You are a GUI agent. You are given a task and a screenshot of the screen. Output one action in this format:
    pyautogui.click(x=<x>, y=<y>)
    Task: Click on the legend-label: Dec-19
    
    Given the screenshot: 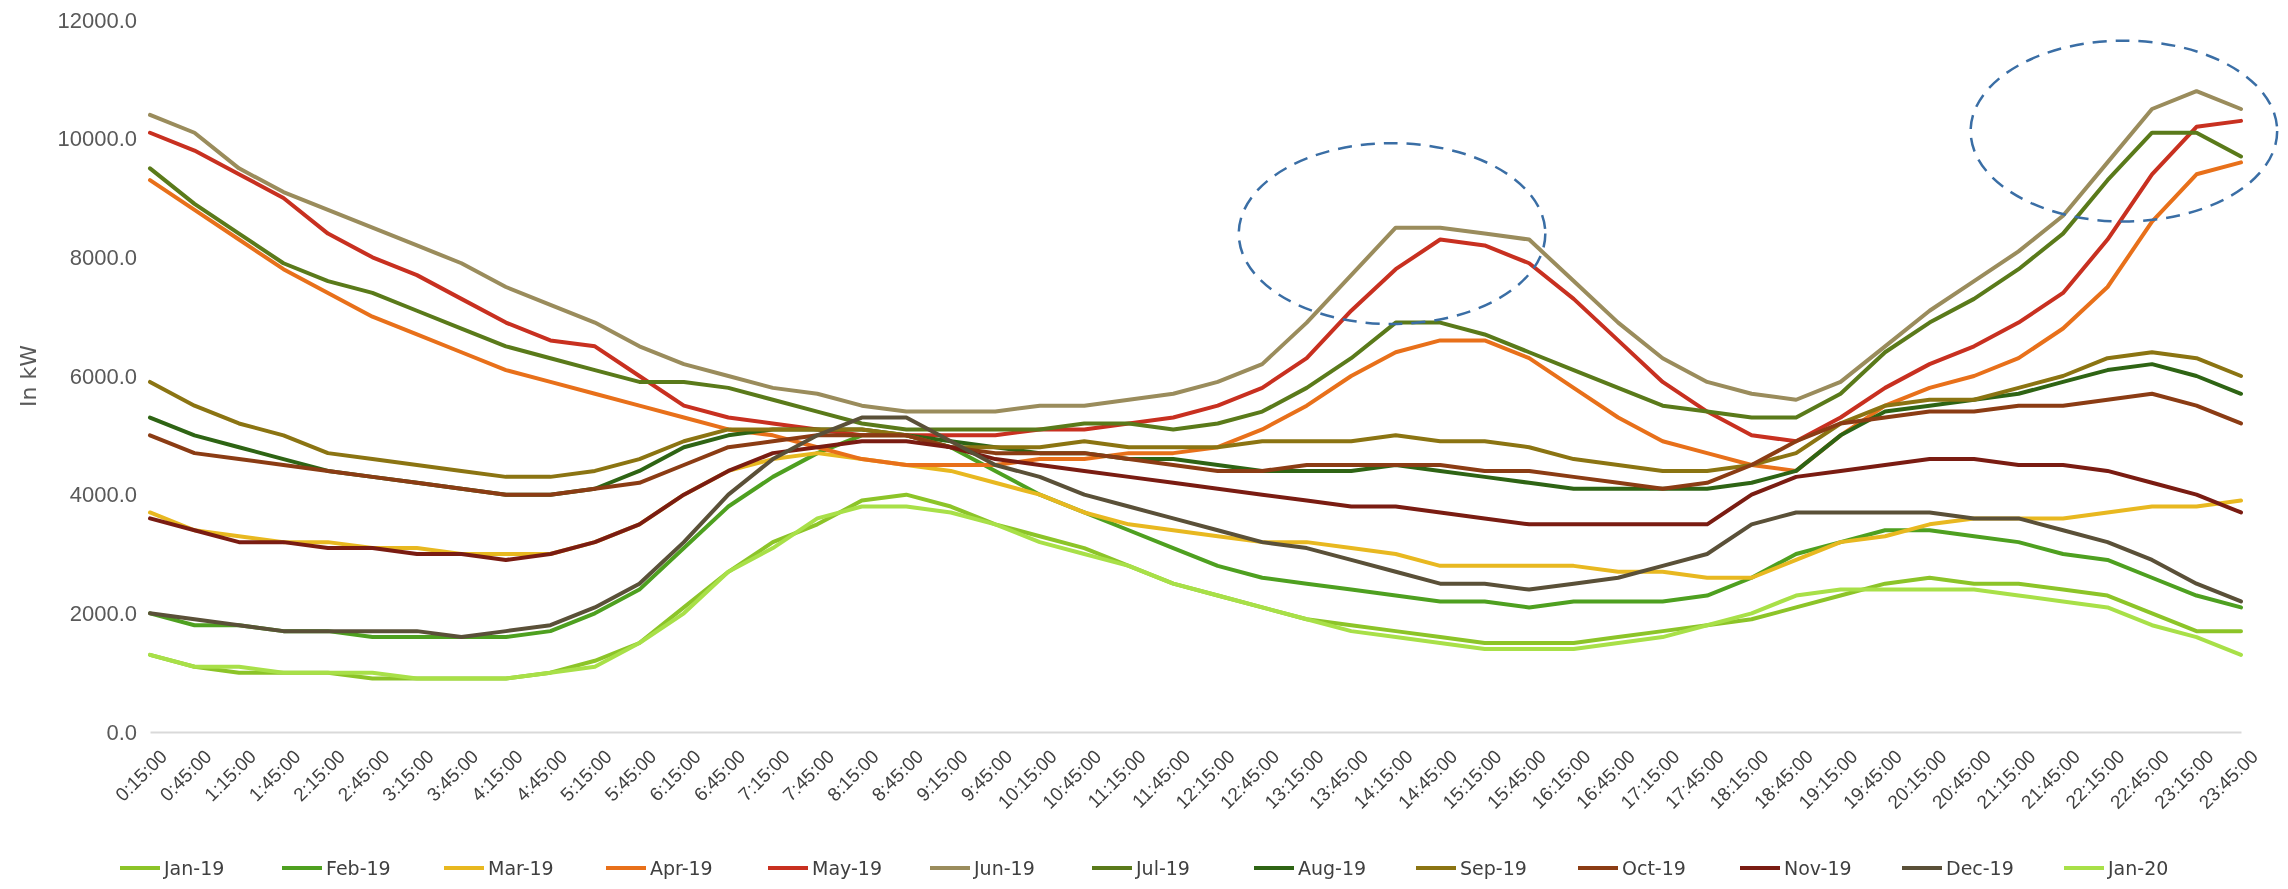 What is the action you would take?
    pyautogui.click(x=1980, y=867)
    